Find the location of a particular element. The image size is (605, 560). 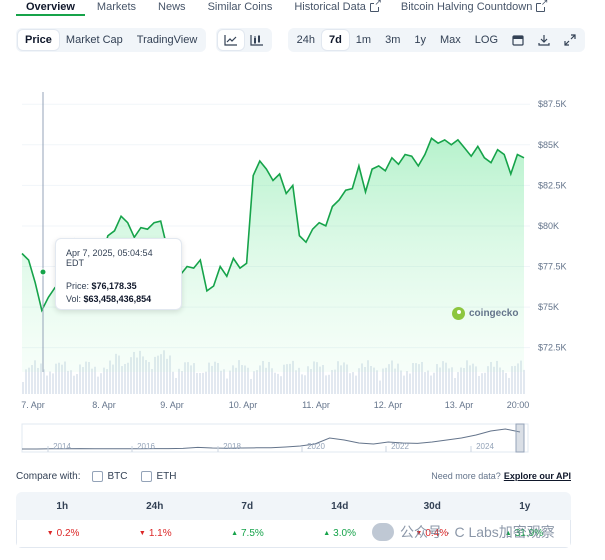

tab-overview: Overview is located at coordinates (50, 8).